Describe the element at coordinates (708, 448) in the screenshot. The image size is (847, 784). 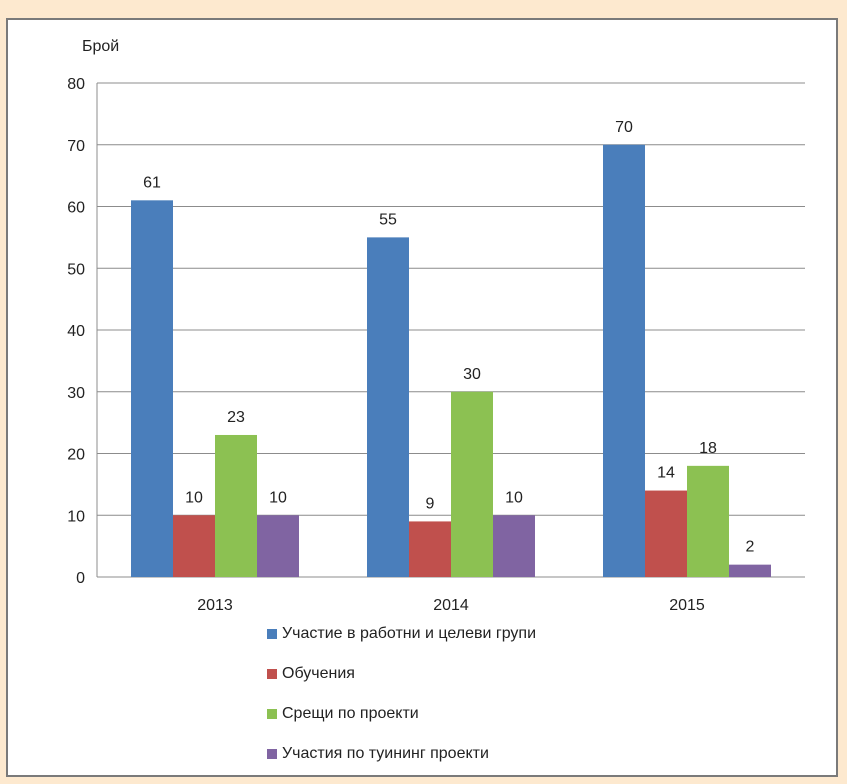
I see `data-label: 18` at that location.